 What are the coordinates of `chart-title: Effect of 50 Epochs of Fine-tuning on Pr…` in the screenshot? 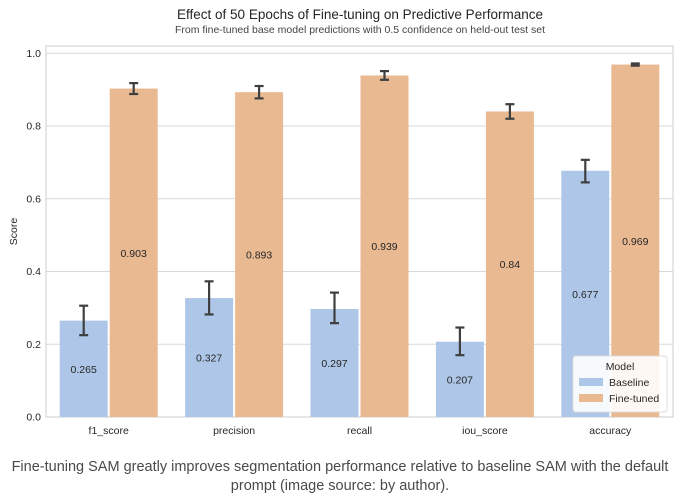 It's located at (360, 14).